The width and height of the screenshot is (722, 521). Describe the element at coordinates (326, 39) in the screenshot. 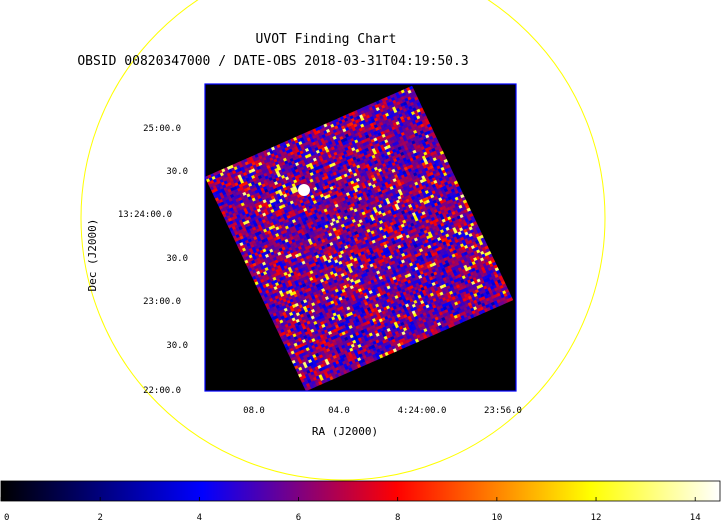

I see `chart-title: UVOT Finding Chart` at that location.